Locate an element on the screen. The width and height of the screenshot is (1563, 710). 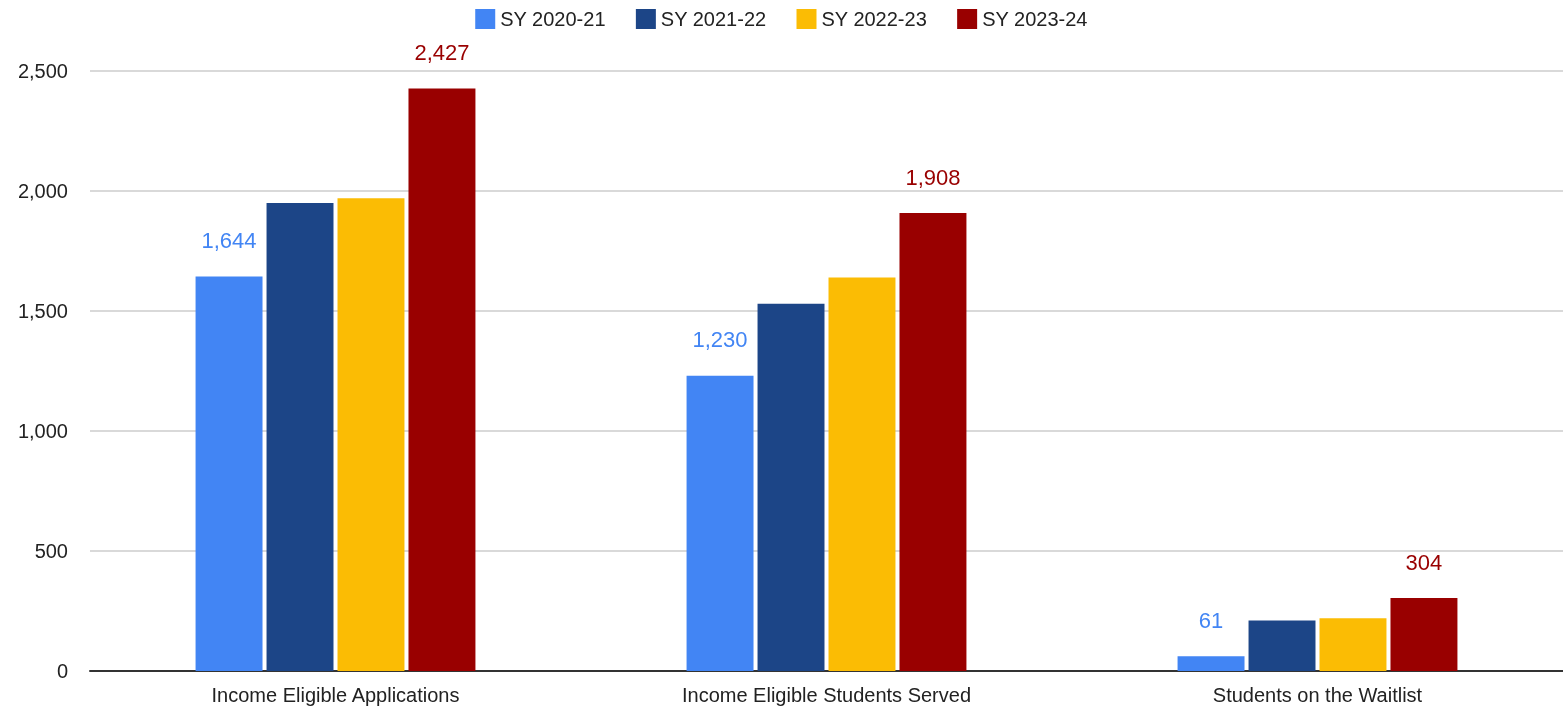
data-label: 2,427 is located at coordinates (442, 53).